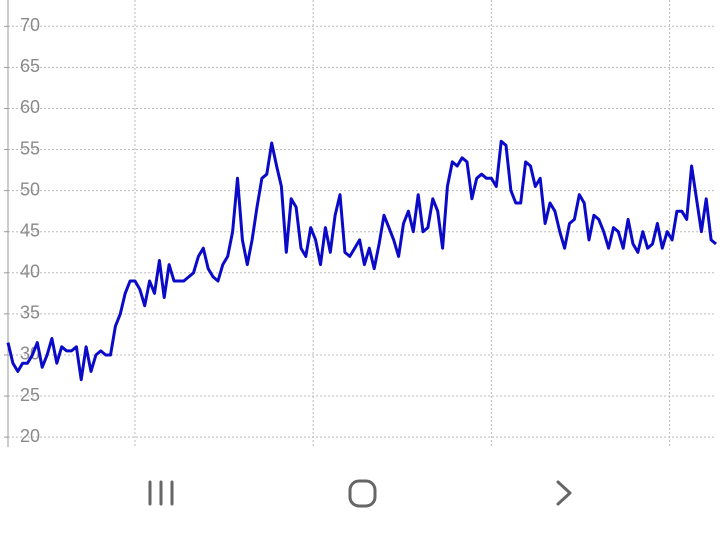 The height and width of the screenshot is (536, 720). I want to click on y-tick-label: 60, so click(30, 107).